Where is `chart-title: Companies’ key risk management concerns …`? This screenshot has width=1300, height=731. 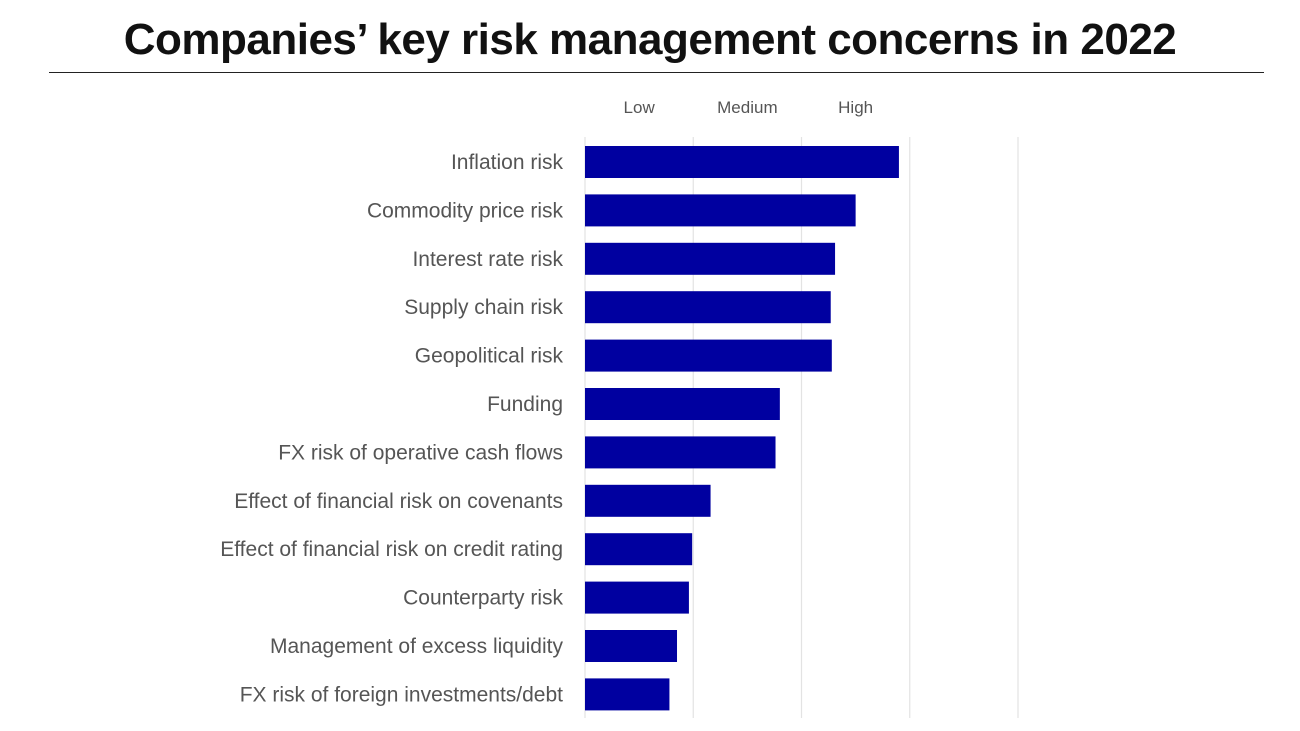 chart-title: Companies’ key risk management concerns … is located at coordinates (650, 39).